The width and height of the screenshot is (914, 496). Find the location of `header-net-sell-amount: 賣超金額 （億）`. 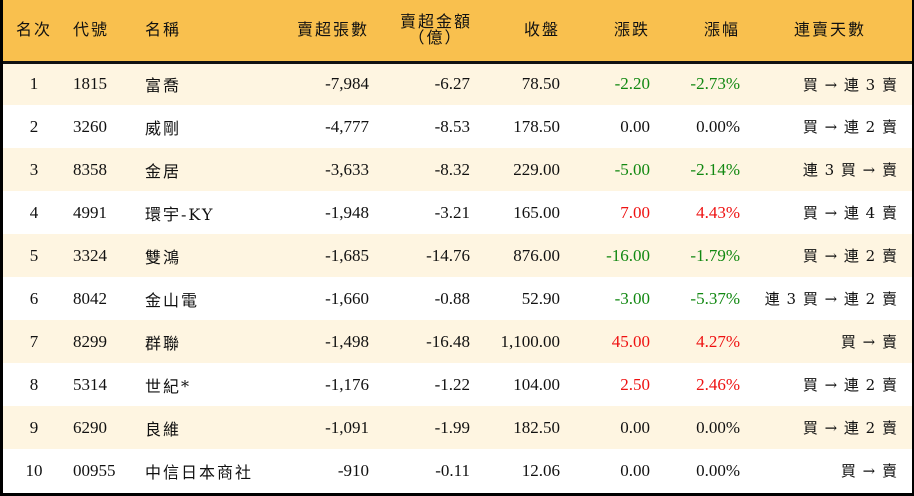

header-net-sell-amount: 賣超金額 （億） is located at coordinates (427, 31).